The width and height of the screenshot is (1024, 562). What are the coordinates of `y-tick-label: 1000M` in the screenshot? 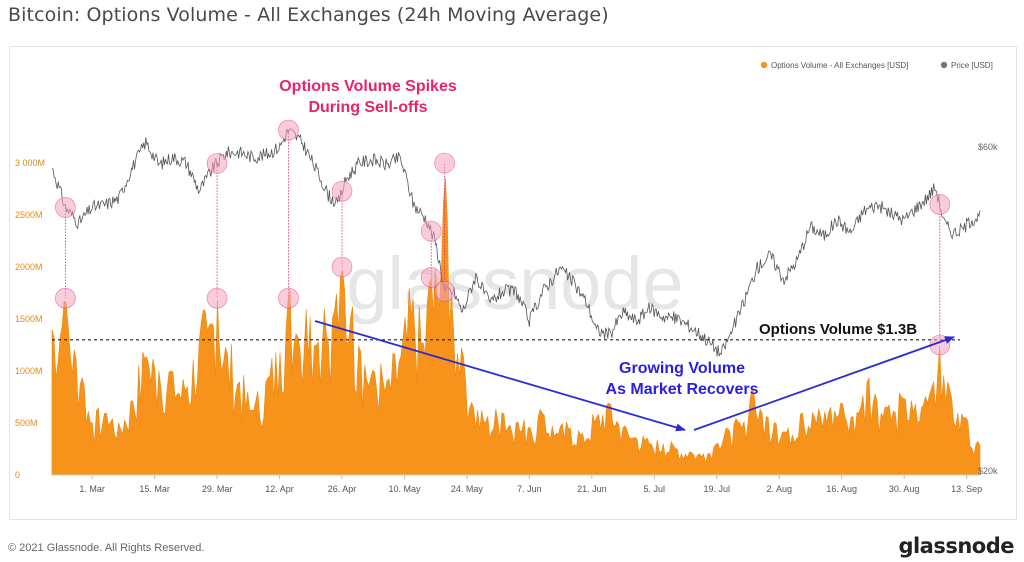 It's located at (29, 371).